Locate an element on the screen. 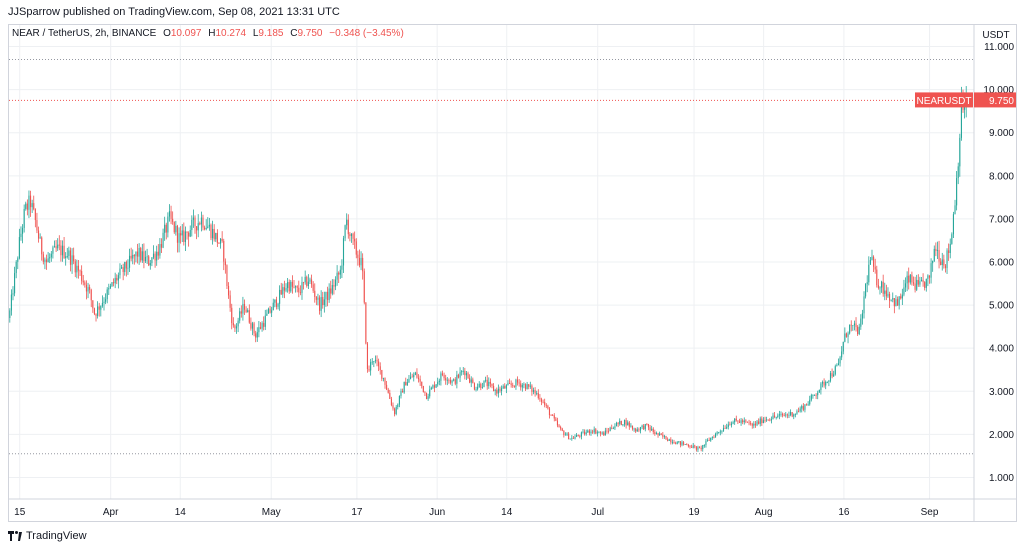 Image resolution: width=1024 pixels, height=552 pixels. close-label: C is located at coordinates (294, 33).